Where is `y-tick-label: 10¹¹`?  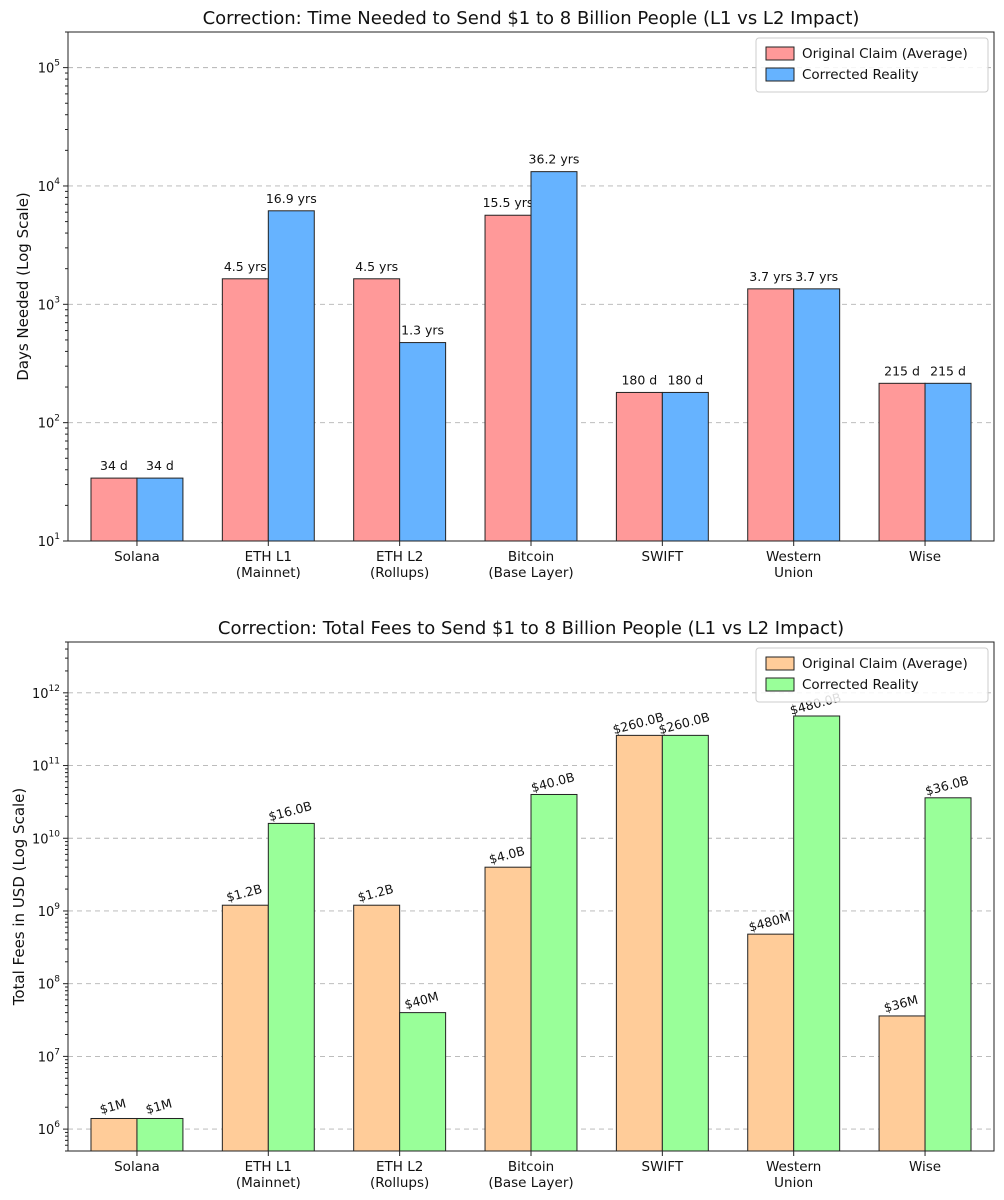
y-tick-label: 10¹¹ is located at coordinates (46, 766).